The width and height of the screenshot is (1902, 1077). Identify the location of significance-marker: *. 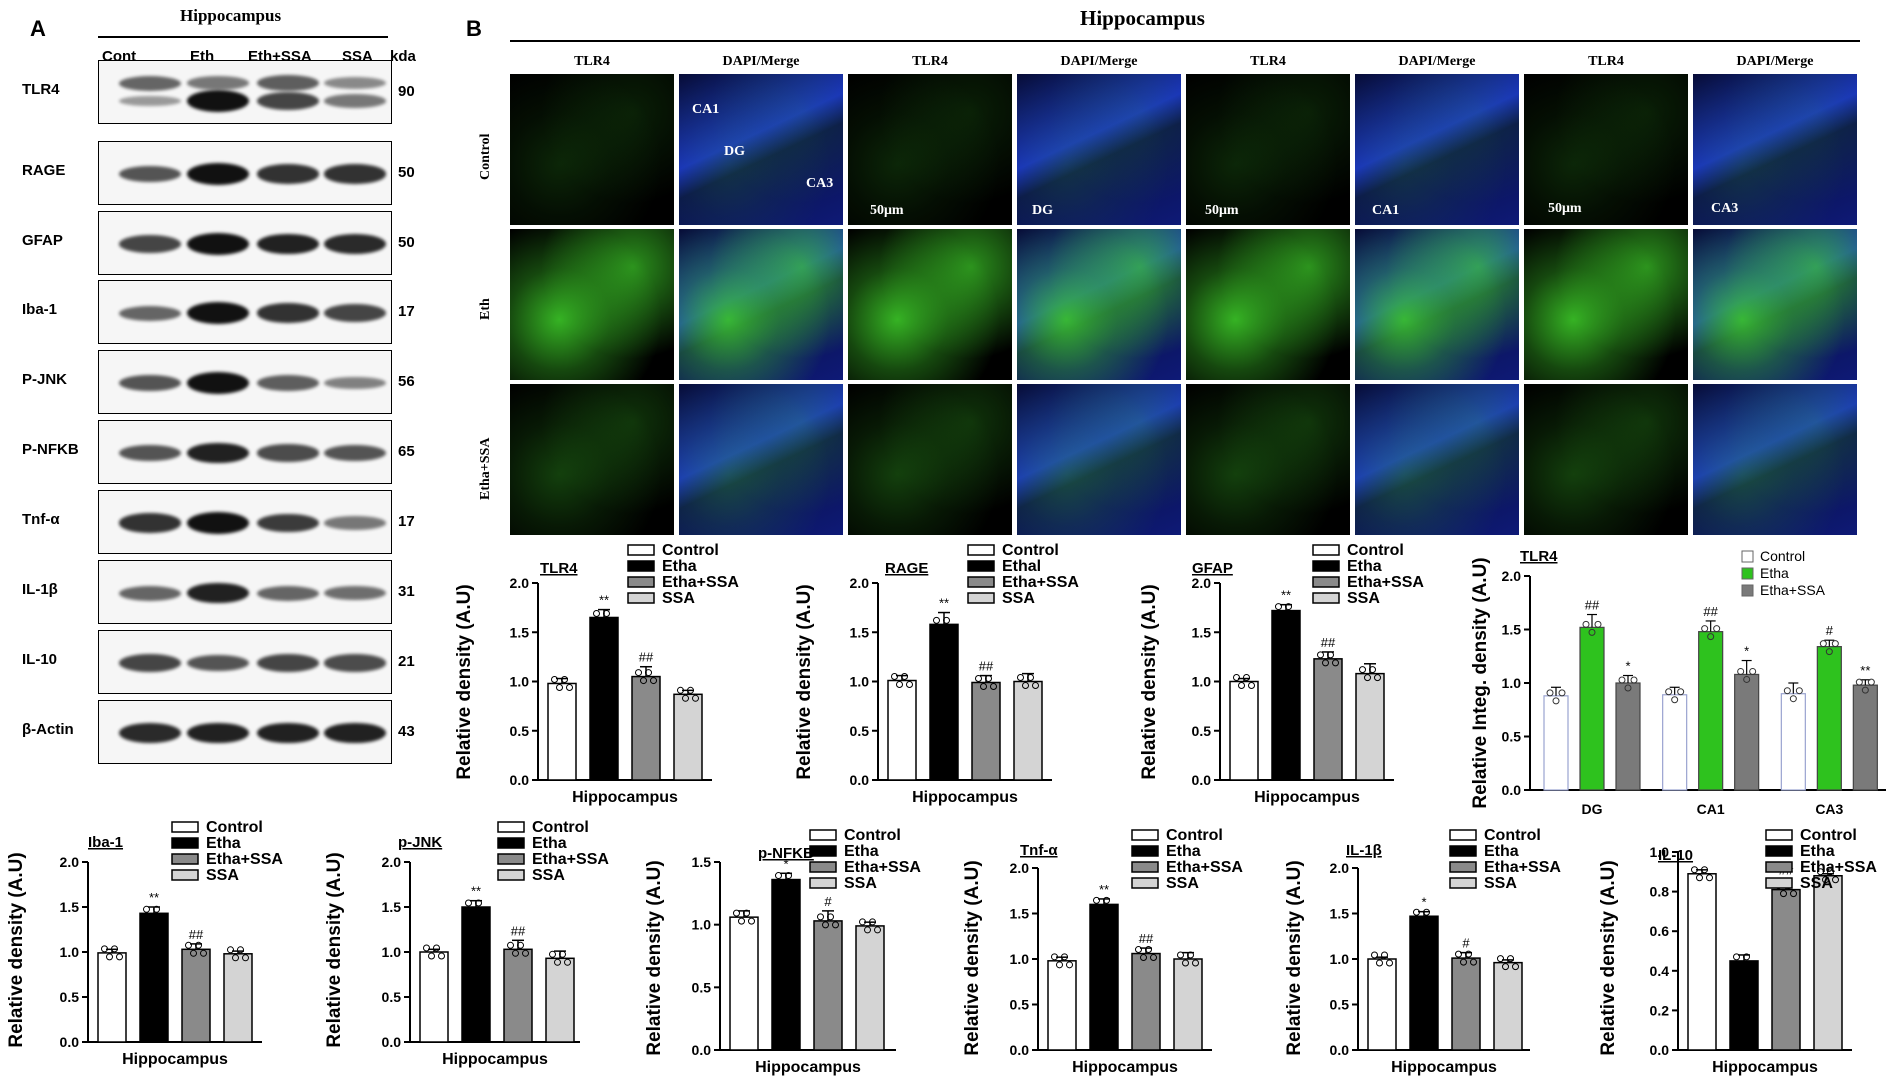
(785, 863).